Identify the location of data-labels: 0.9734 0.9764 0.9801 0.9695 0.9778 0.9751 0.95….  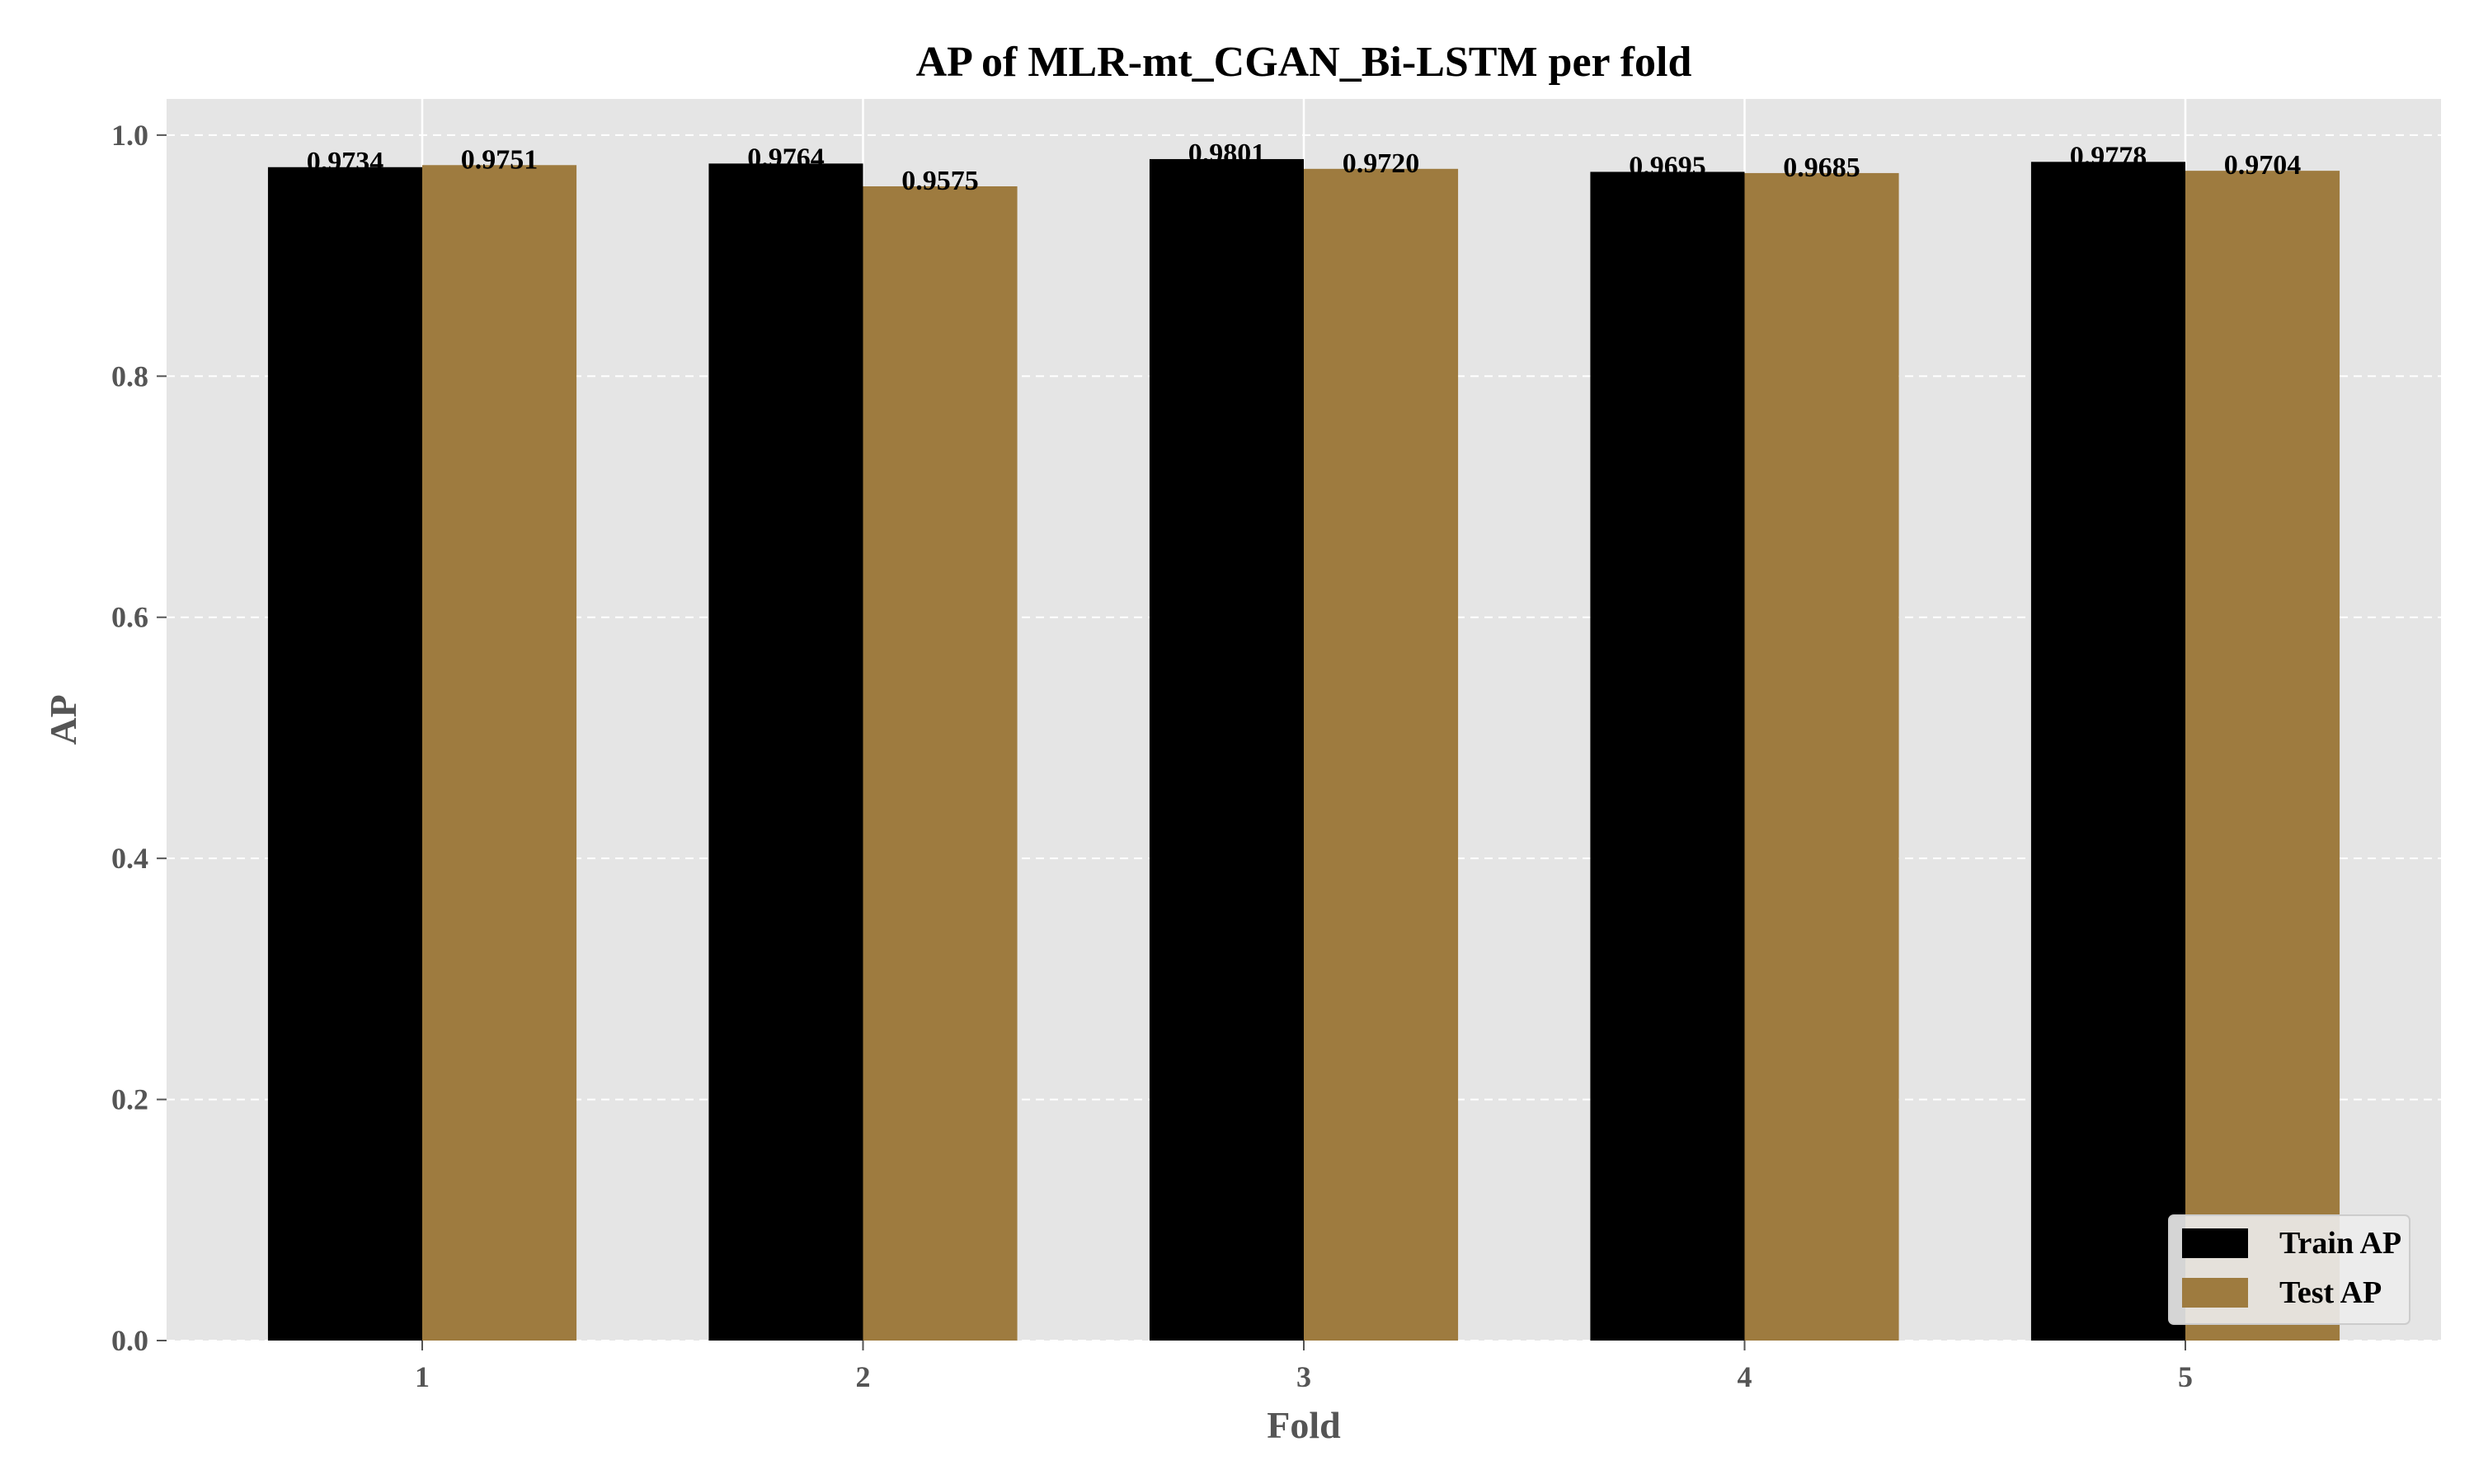
(1304, 167).